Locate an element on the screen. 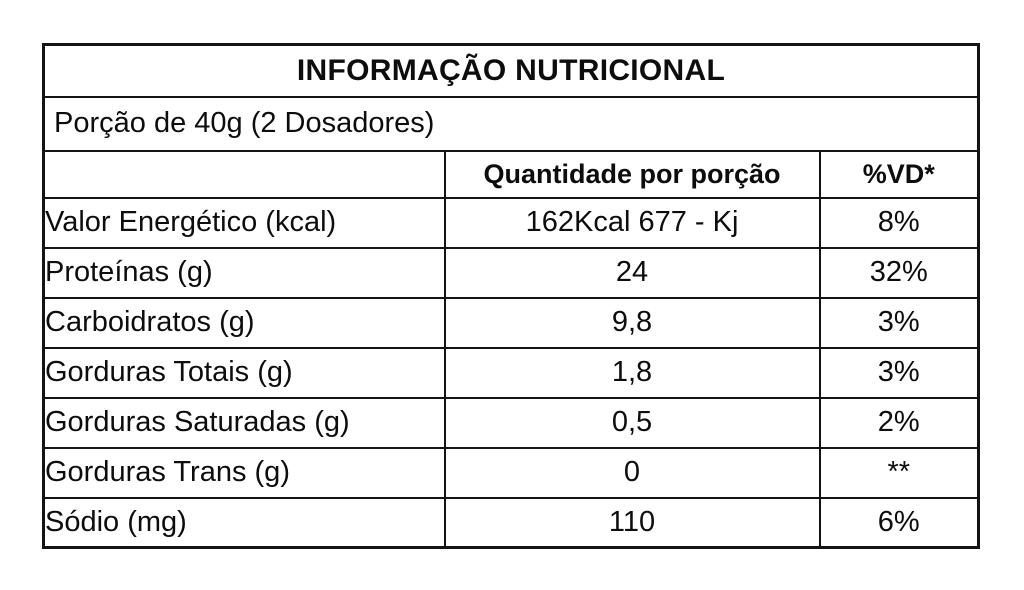  nutrient-amount: 1,8 is located at coordinates (632, 372).